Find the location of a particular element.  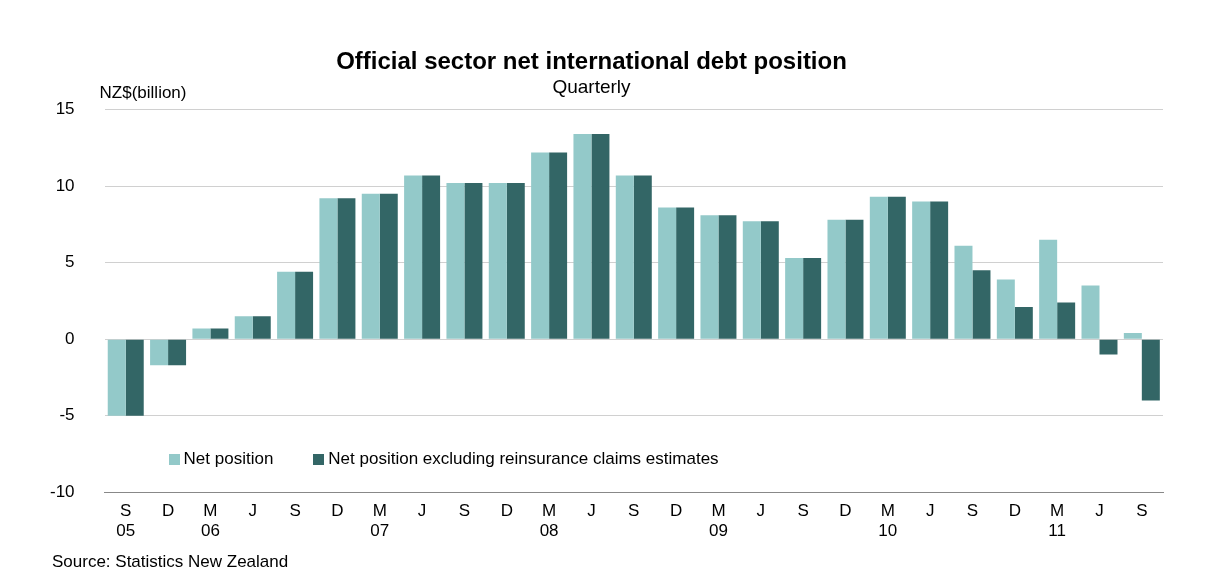

legend-label: Net position excluding reinsurance claims estimates is located at coordinates (523, 459).